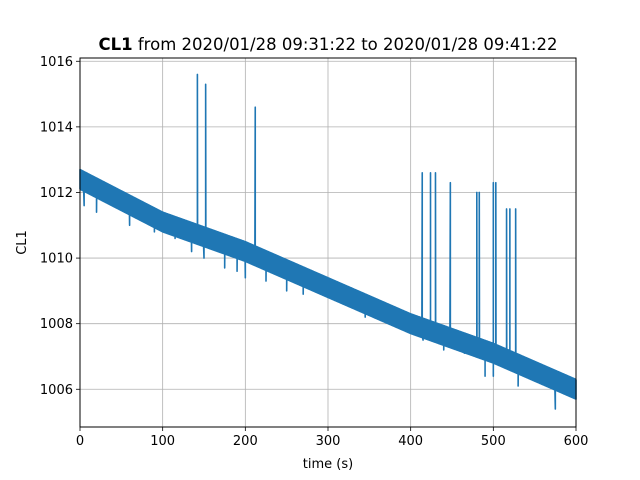 This screenshot has height=480, width=640. What do you see at coordinates (80, 441) in the screenshot?
I see `x-tick-label: 0` at bounding box center [80, 441].